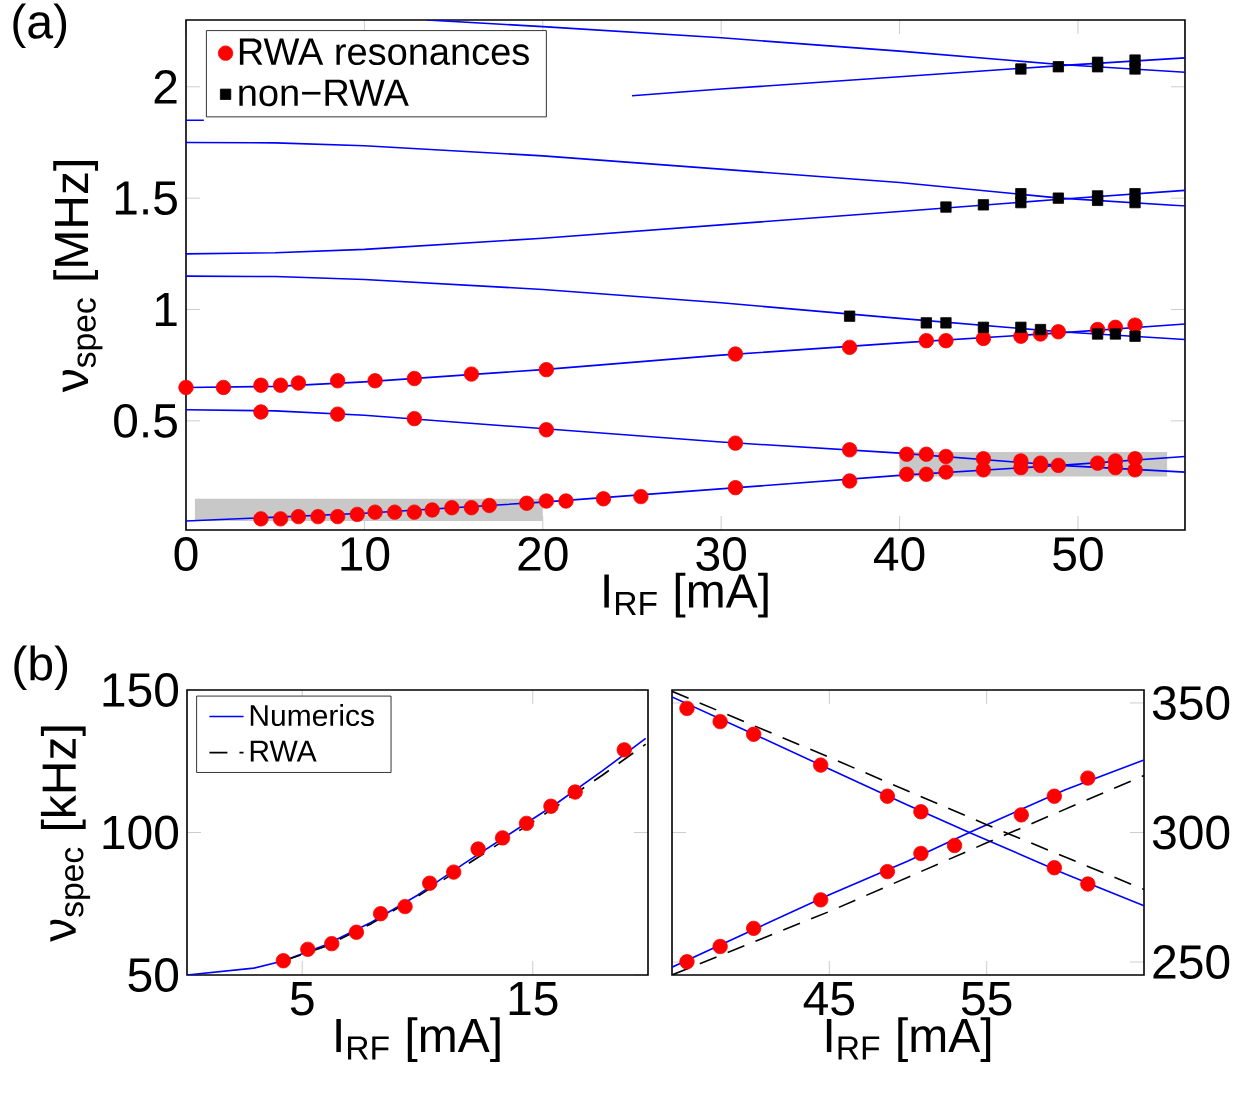  What do you see at coordinates (302, 999) in the screenshot?
I see `x-tick-label: 5` at bounding box center [302, 999].